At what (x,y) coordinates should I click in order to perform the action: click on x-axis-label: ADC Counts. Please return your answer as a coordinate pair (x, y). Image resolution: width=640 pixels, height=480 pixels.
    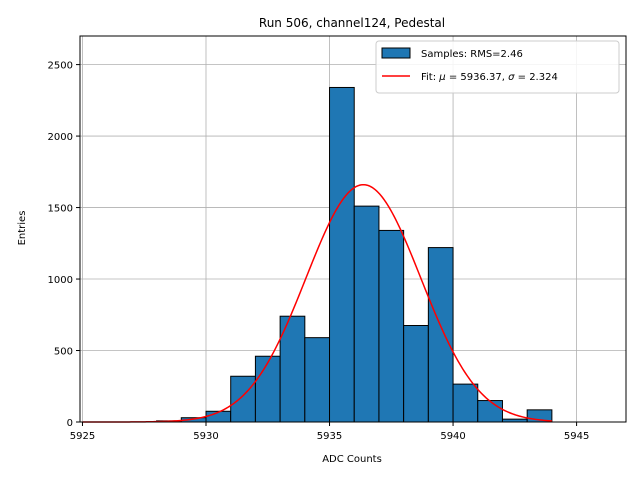
    Looking at the image, I should click on (352, 459).